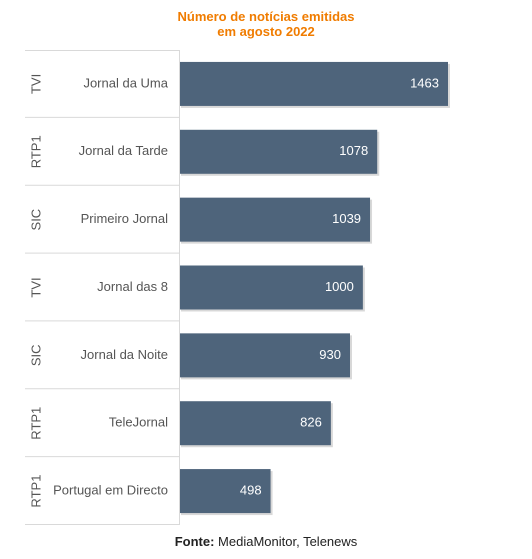 The image size is (532, 559). I want to click on source-note: Fonte: MediaMonitor, Telenews, so click(266, 541).